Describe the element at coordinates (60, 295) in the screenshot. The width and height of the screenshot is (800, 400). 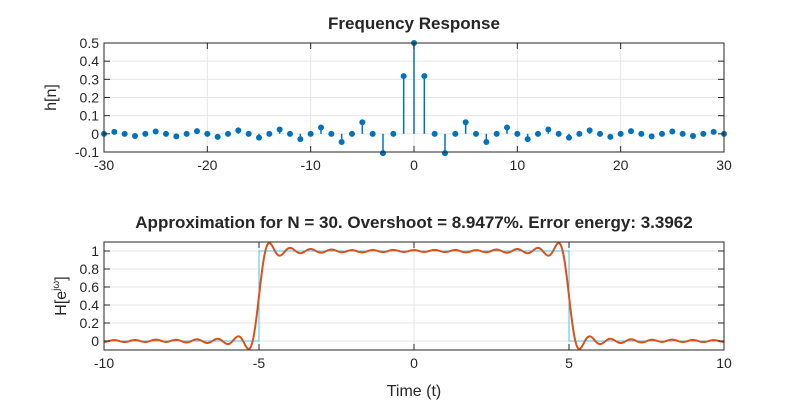
I see `y-axis-label: H[ejω]` at that location.